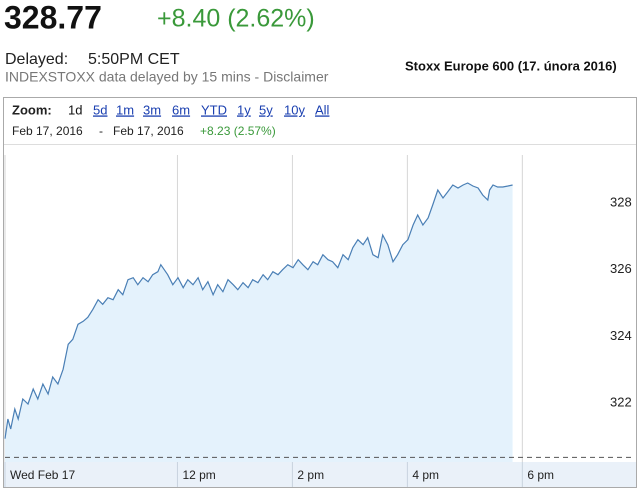 This screenshot has width=640, height=491. I want to click on price-change: +8.40 (2.62%), so click(236, 19).